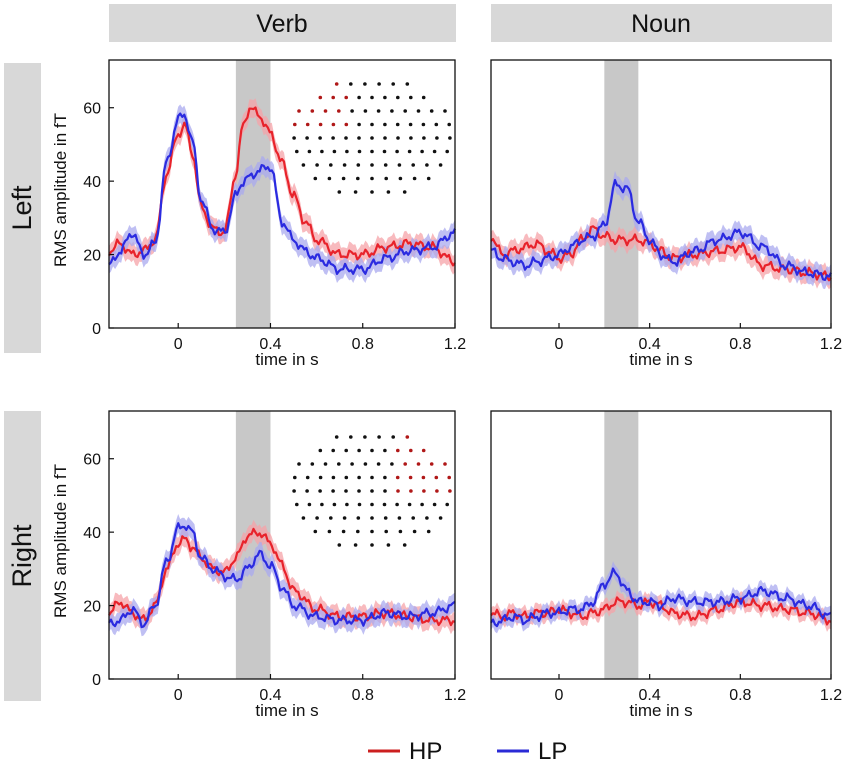 The image size is (850, 771). Describe the element at coordinates (178, 695) in the screenshot. I see `x-tick-label-verb-right-0: 0` at that location.